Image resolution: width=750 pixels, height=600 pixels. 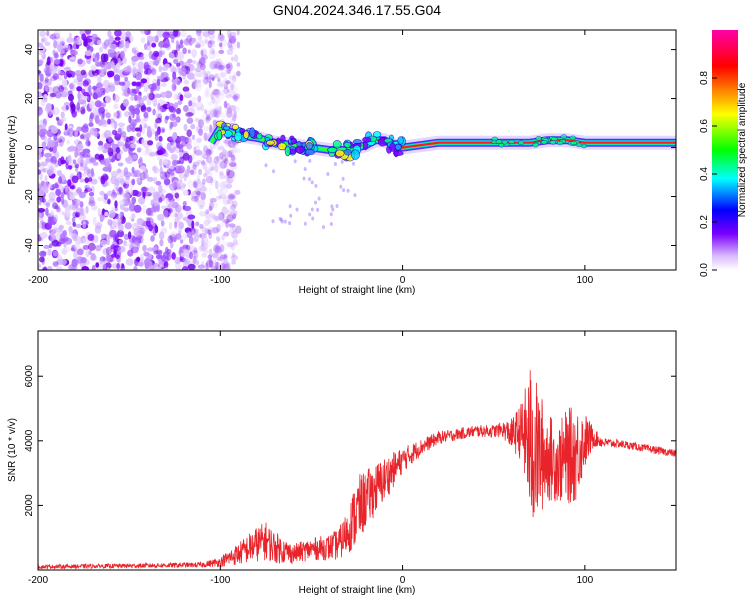 What do you see at coordinates (357, 590) in the screenshot?
I see `snr-x-label: Height of straight line (km)` at bounding box center [357, 590].